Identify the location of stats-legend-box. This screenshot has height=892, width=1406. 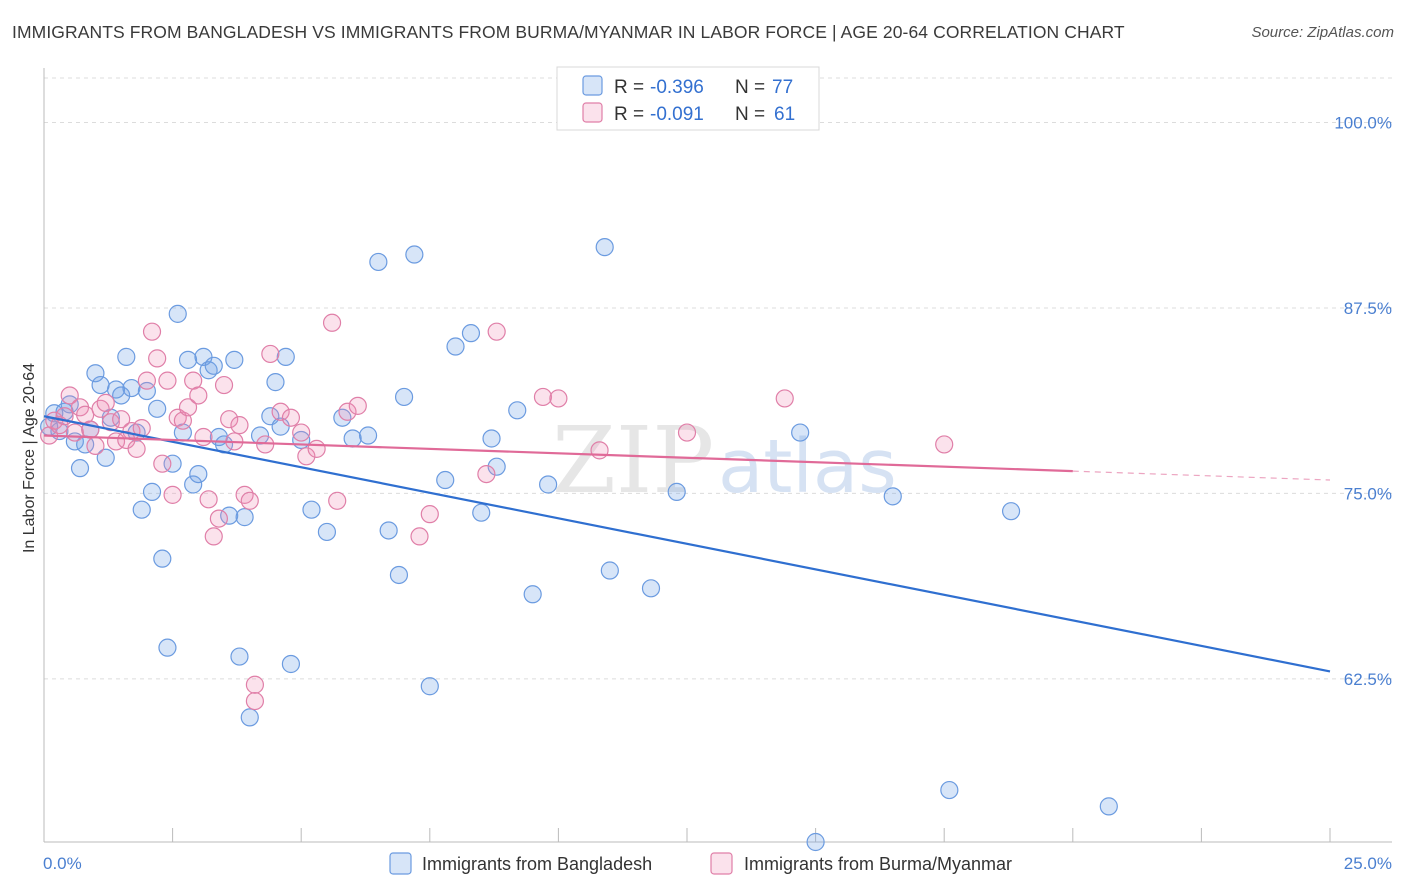
(688, 98).